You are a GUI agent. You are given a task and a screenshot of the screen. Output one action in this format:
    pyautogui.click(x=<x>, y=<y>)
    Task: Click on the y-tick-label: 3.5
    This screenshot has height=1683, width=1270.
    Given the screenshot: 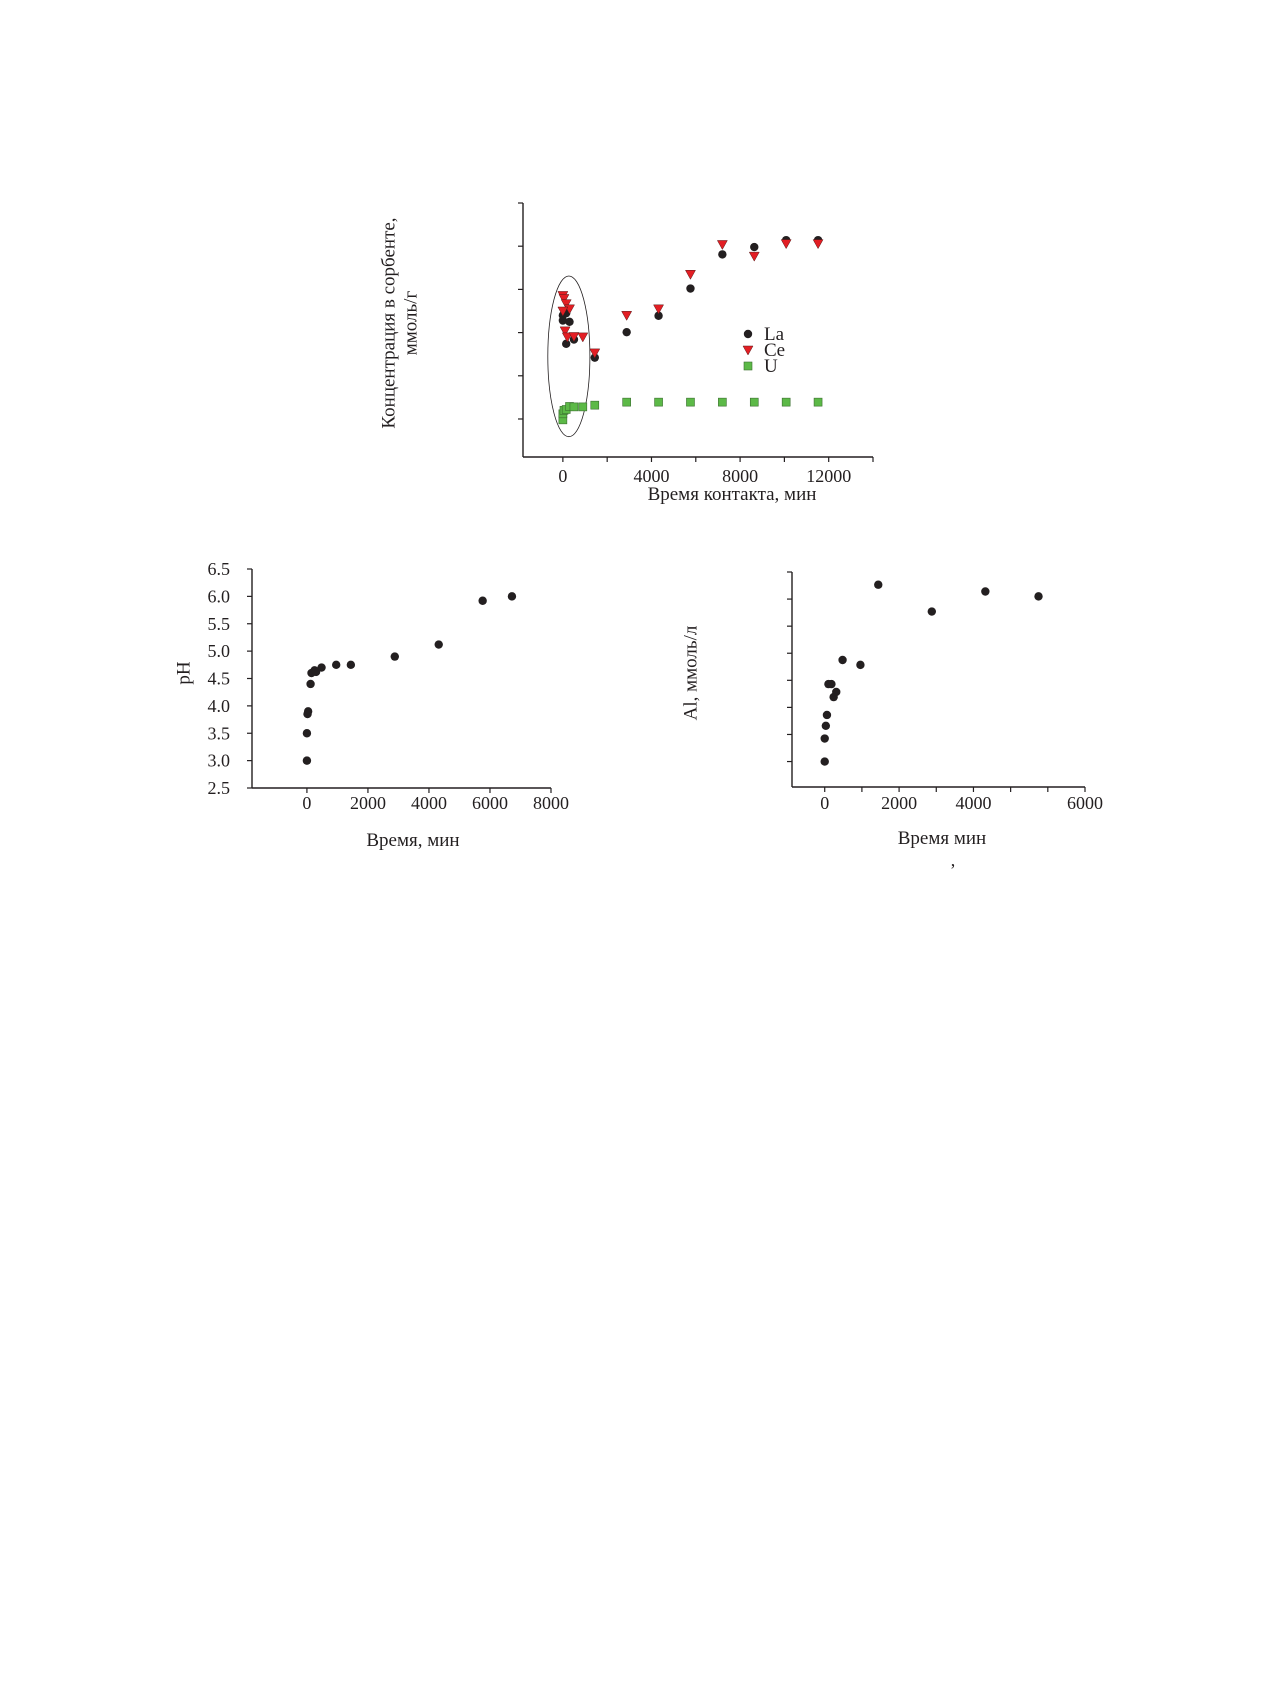 What is the action you would take?
    pyautogui.click(x=219, y=733)
    